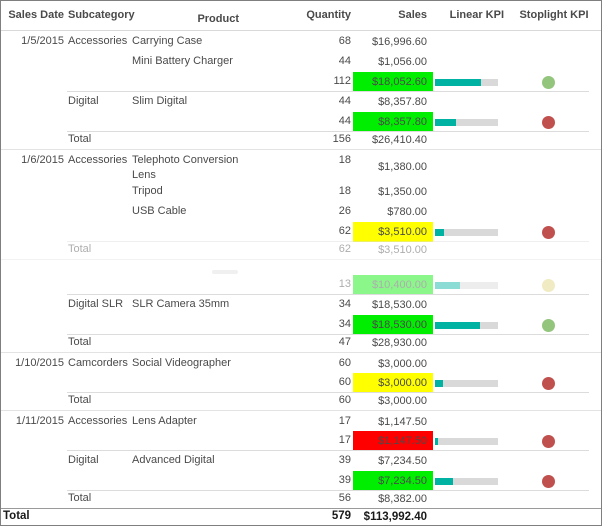 The width and height of the screenshot is (602, 526). What do you see at coordinates (301, 121) in the screenshot?
I see `subtotal-row: 44 $8,357.80` at bounding box center [301, 121].